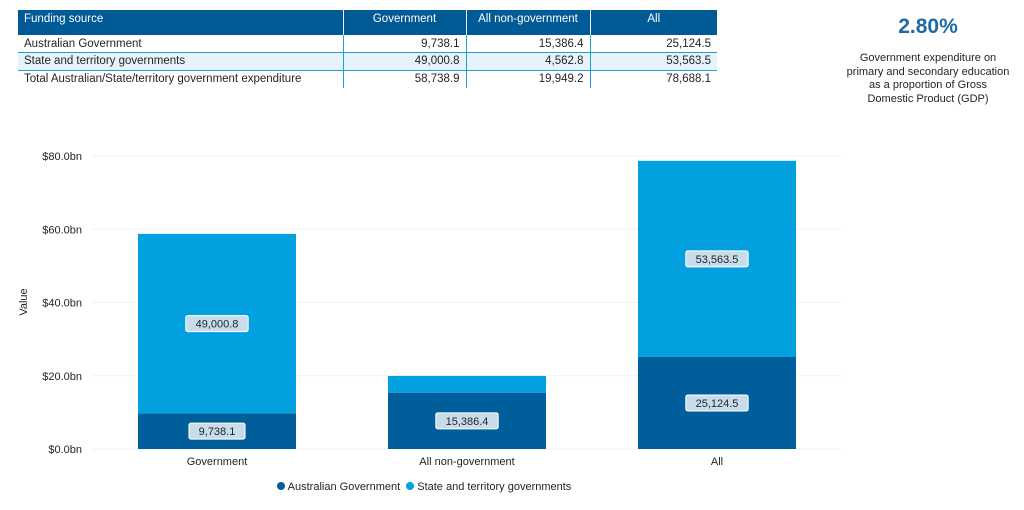  What do you see at coordinates (405, 44) in the screenshot?
I see `cell-value: 9,738.1` at bounding box center [405, 44].